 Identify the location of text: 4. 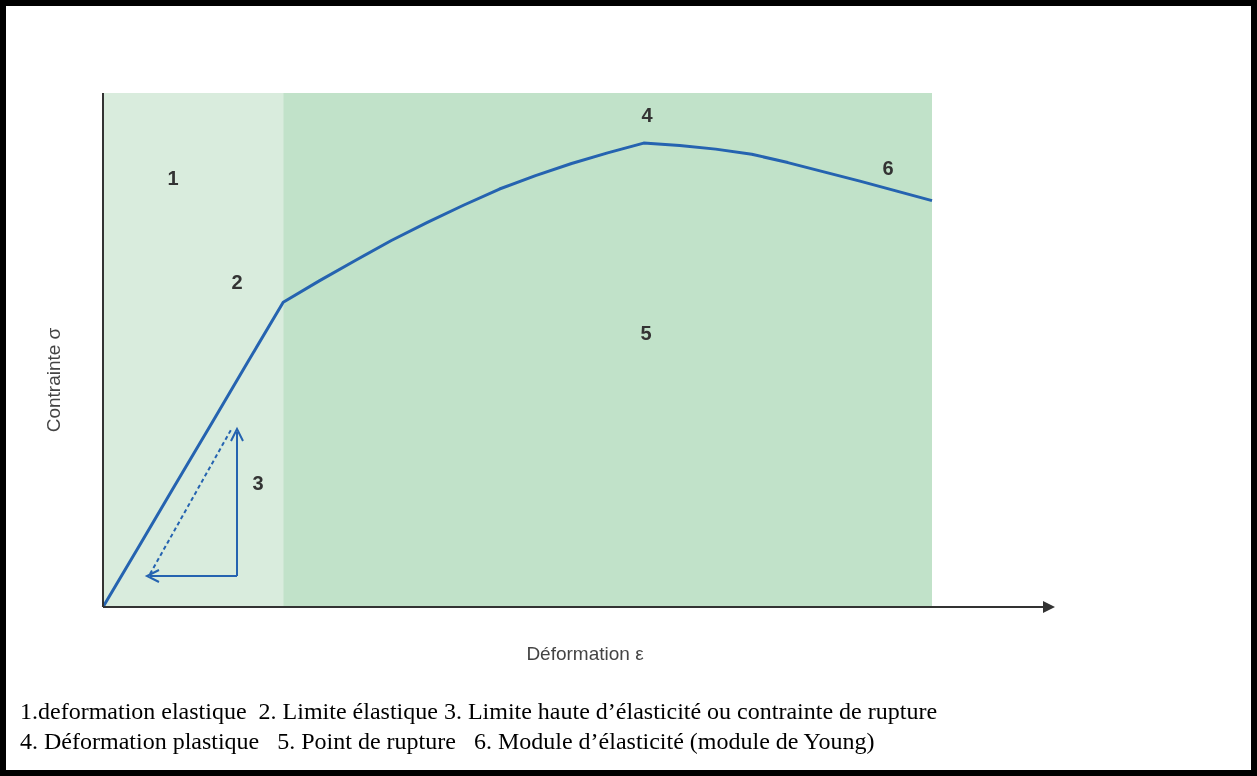
(647, 115).